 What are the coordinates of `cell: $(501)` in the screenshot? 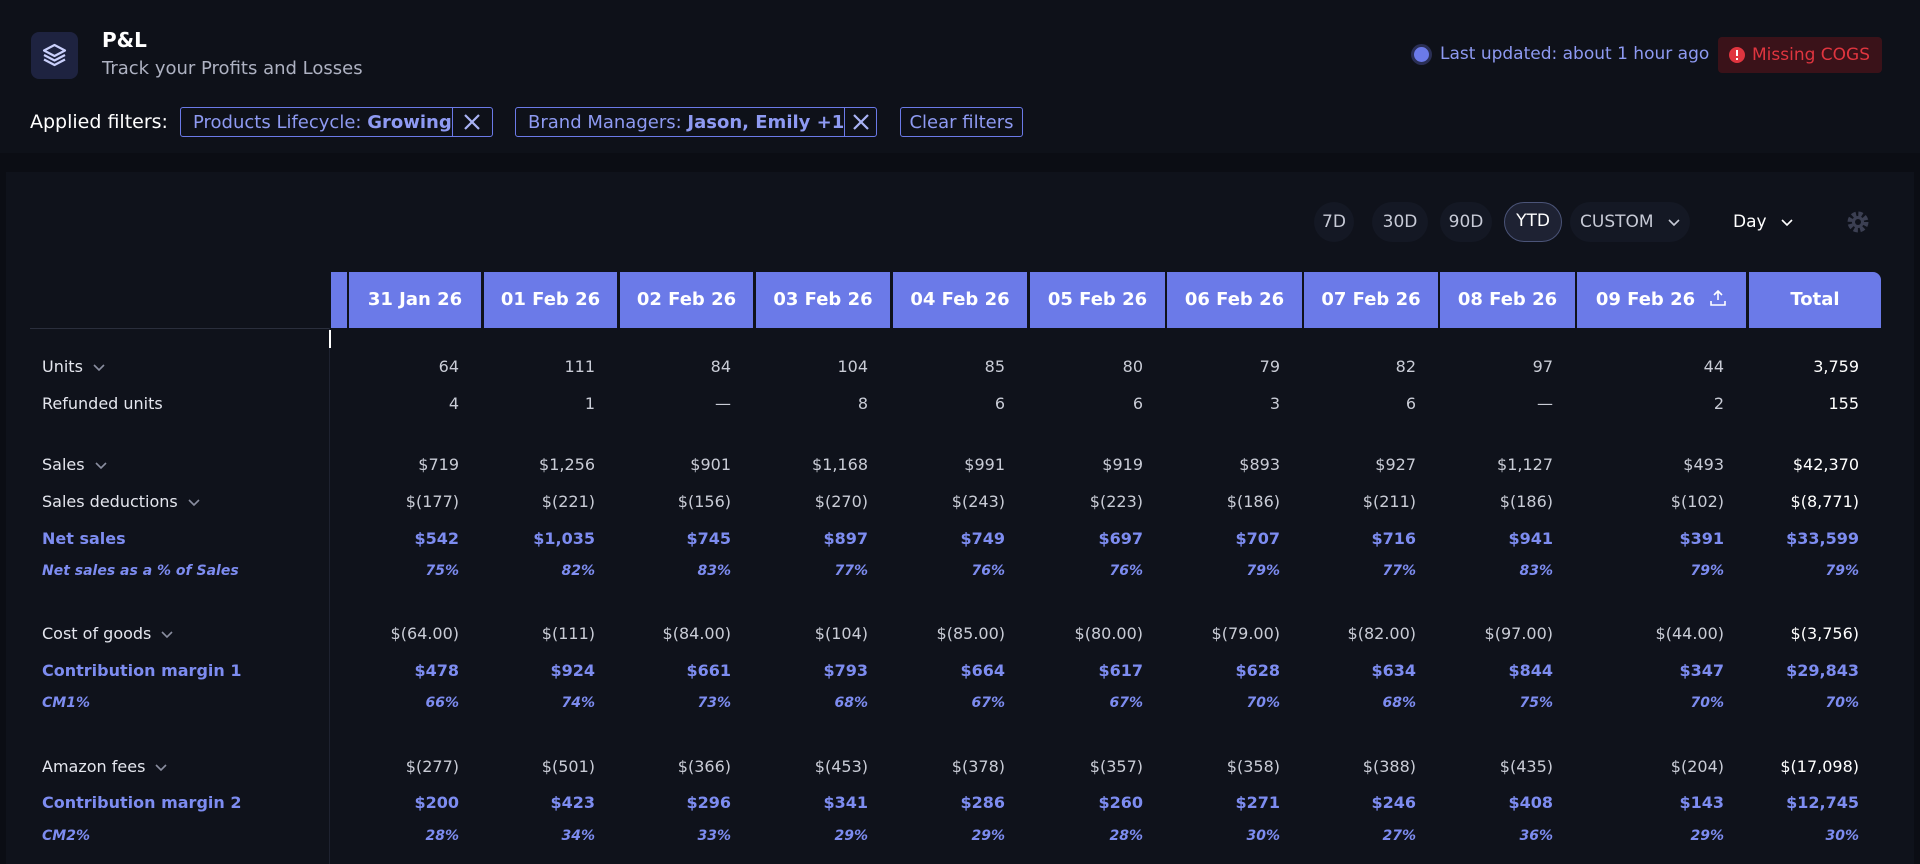 It's located at (568, 766).